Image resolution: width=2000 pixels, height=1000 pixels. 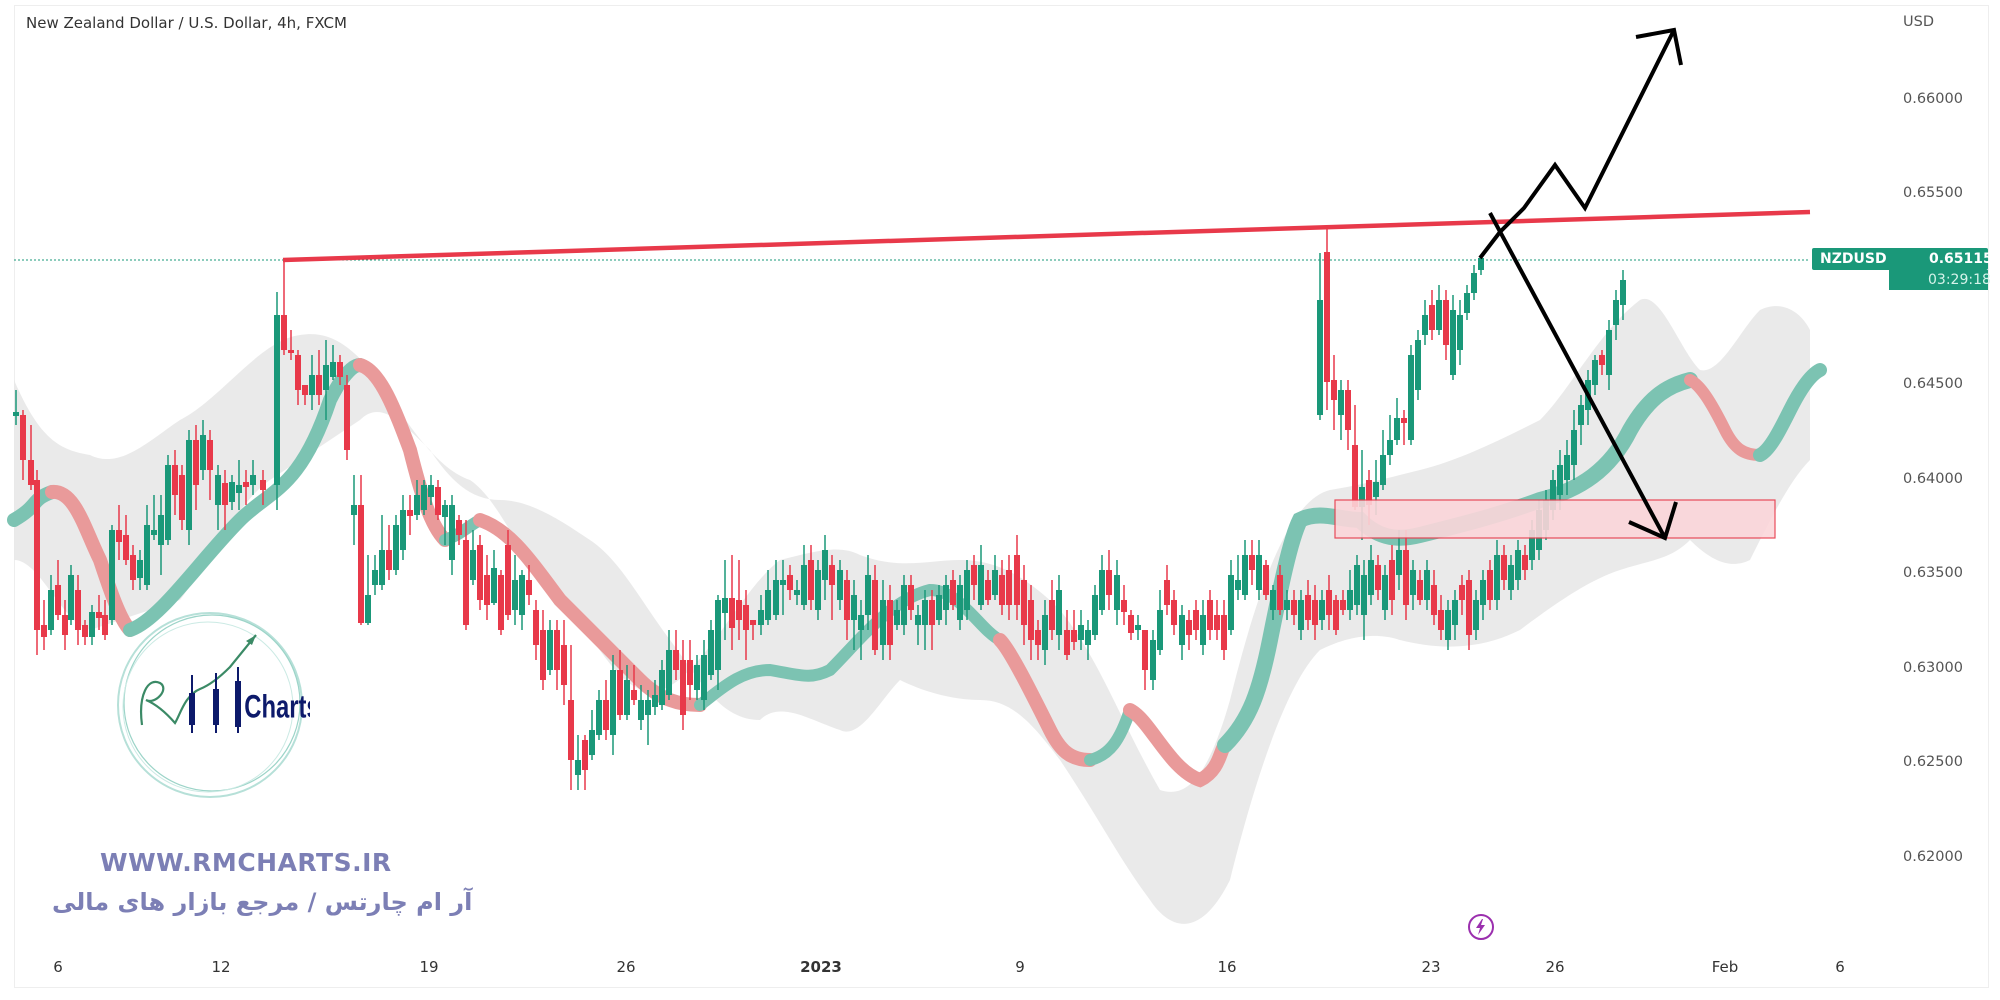 What do you see at coordinates (1555, 519) in the screenshot?
I see `demand-zone` at bounding box center [1555, 519].